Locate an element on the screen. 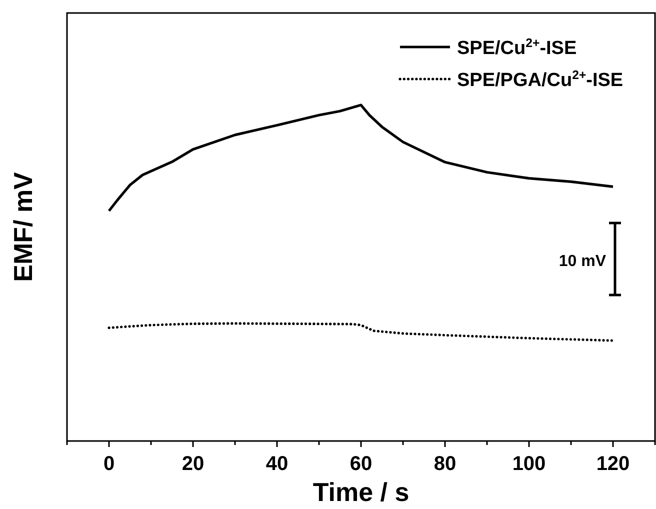 The height and width of the screenshot is (509, 656). x-tick-label: 0 is located at coordinates (109, 464).